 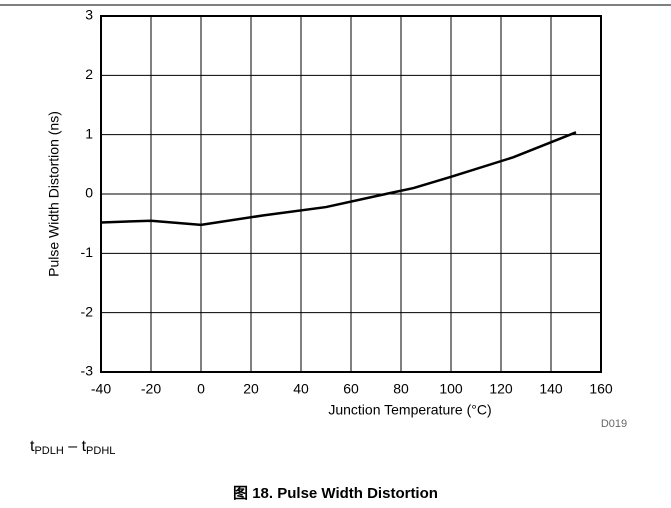 What do you see at coordinates (87, 371) in the screenshot?
I see `y-tick-label: -3` at bounding box center [87, 371].